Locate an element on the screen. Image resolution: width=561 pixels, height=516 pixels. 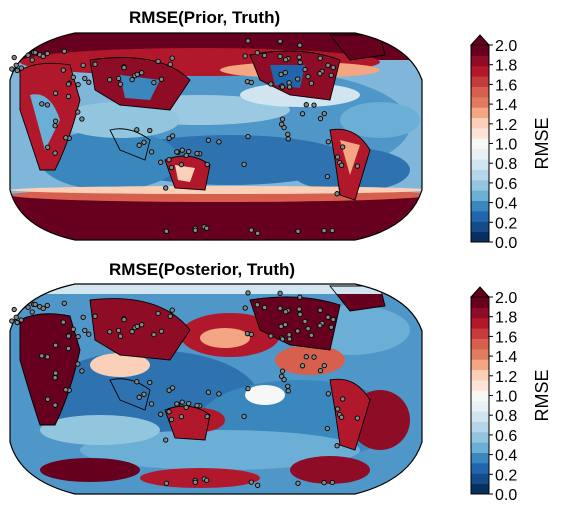
colorbar-tick-label: 0.8 is located at coordinates (506, 164).